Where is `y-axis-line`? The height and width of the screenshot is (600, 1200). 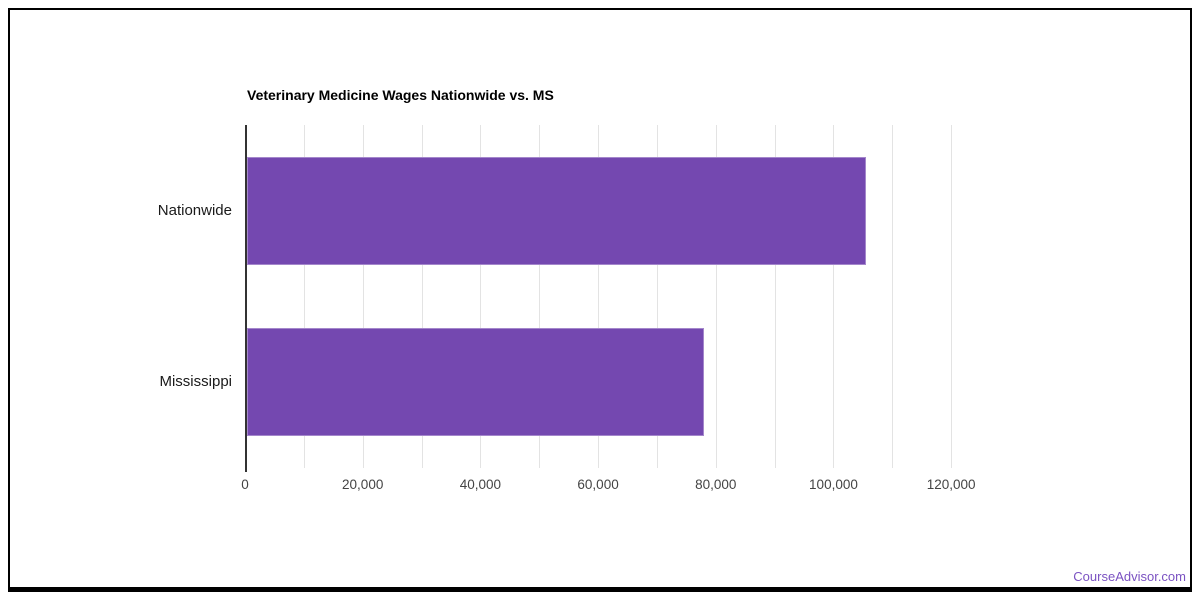 y-axis-line is located at coordinates (246, 298).